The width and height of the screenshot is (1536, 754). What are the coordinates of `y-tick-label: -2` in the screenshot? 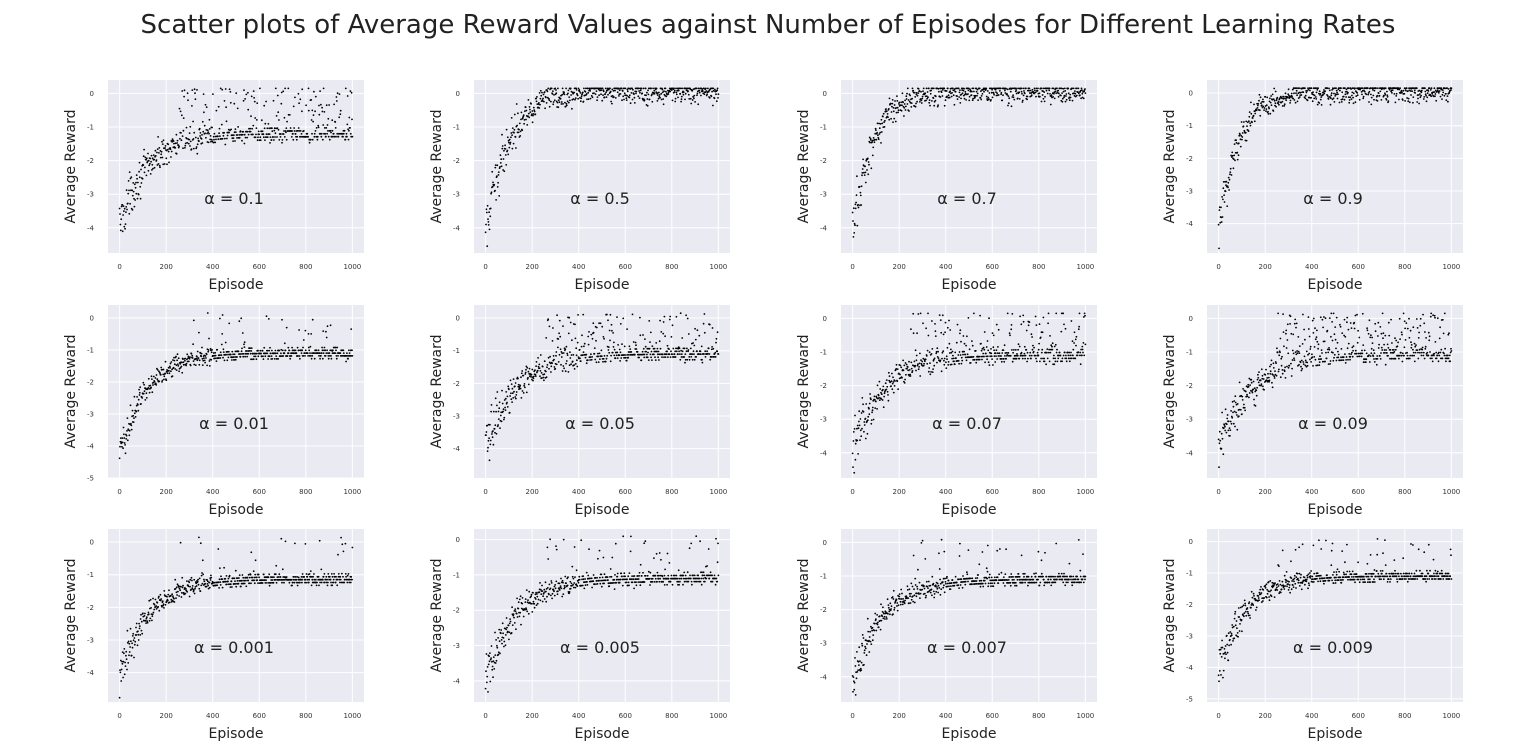 It's located at (456, 384).